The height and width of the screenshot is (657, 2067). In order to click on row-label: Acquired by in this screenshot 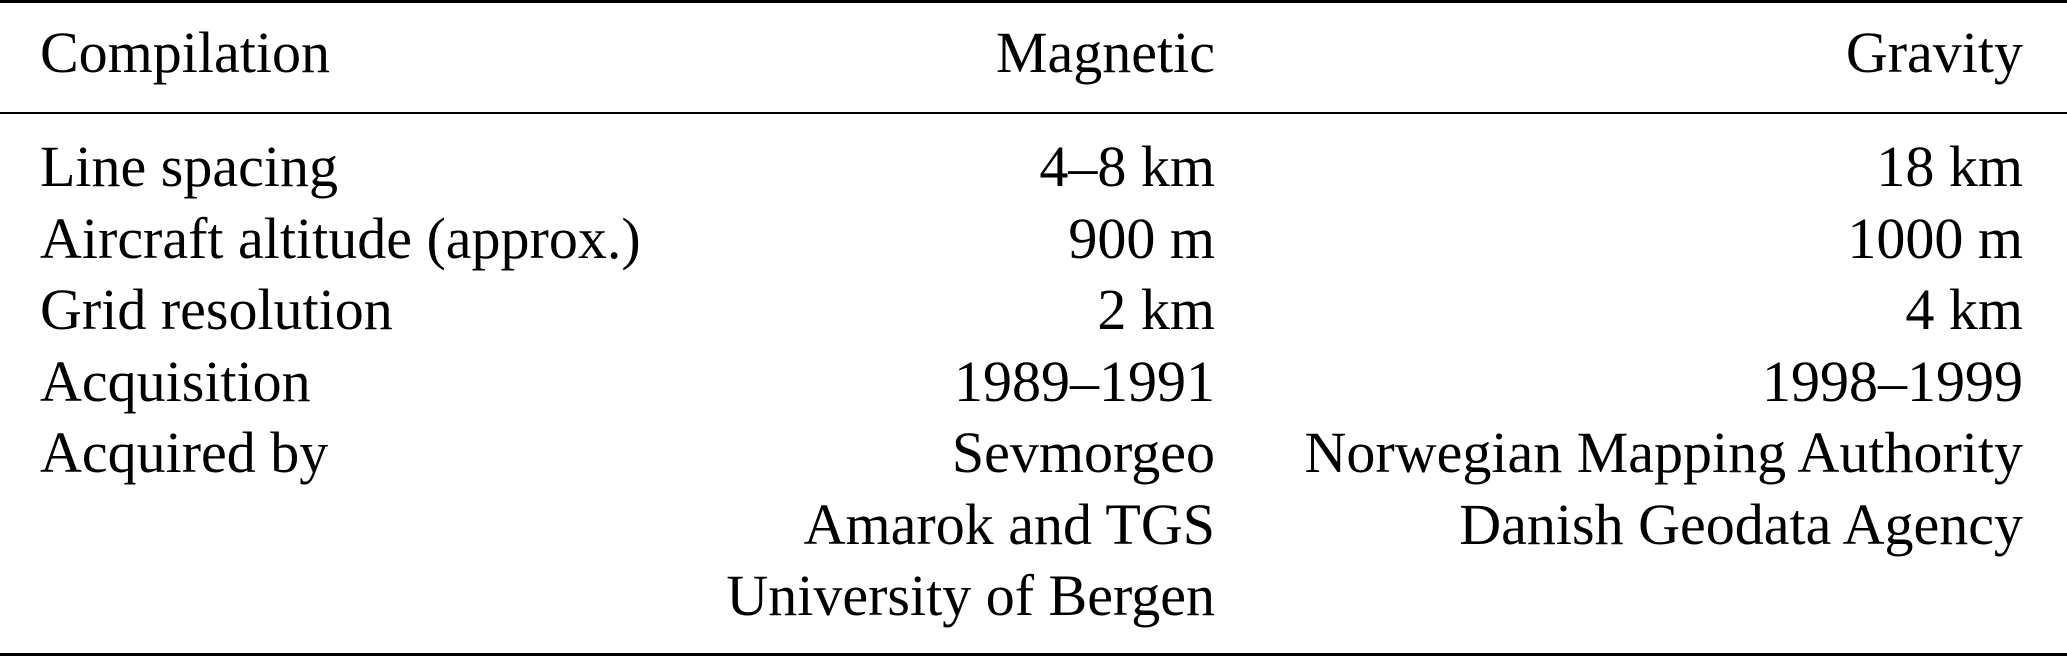, I will do `click(184, 452)`.